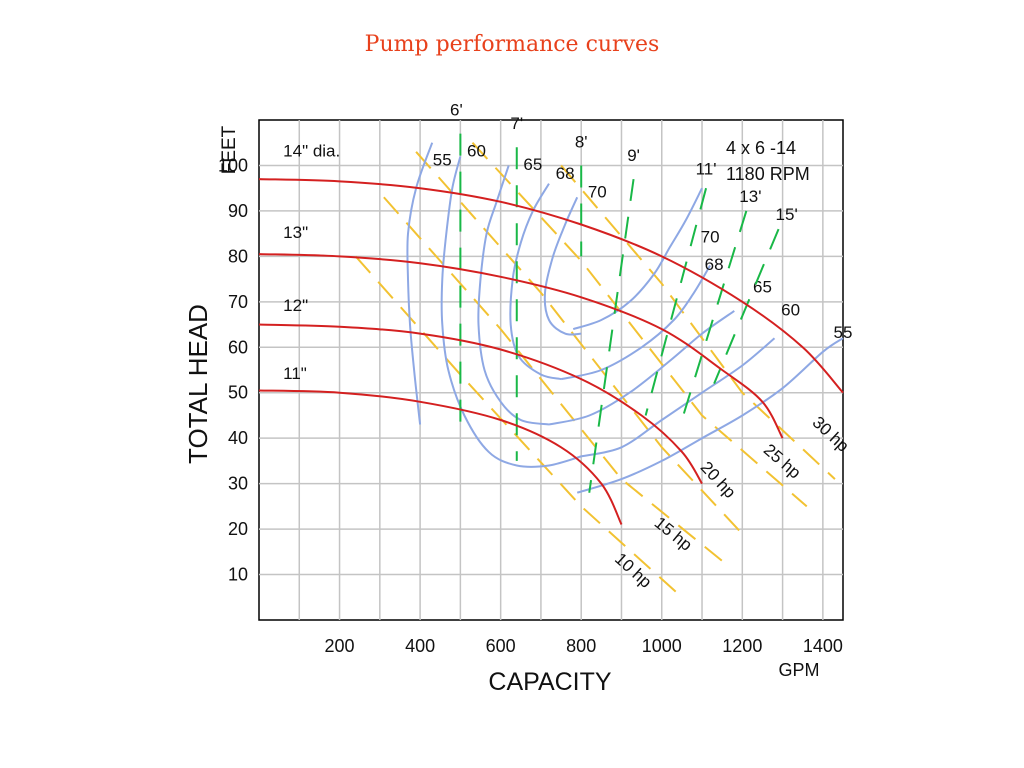 The height and width of the screenshot is (768, 1024). I want to click on npsh-label: 8', so click(581, 141).